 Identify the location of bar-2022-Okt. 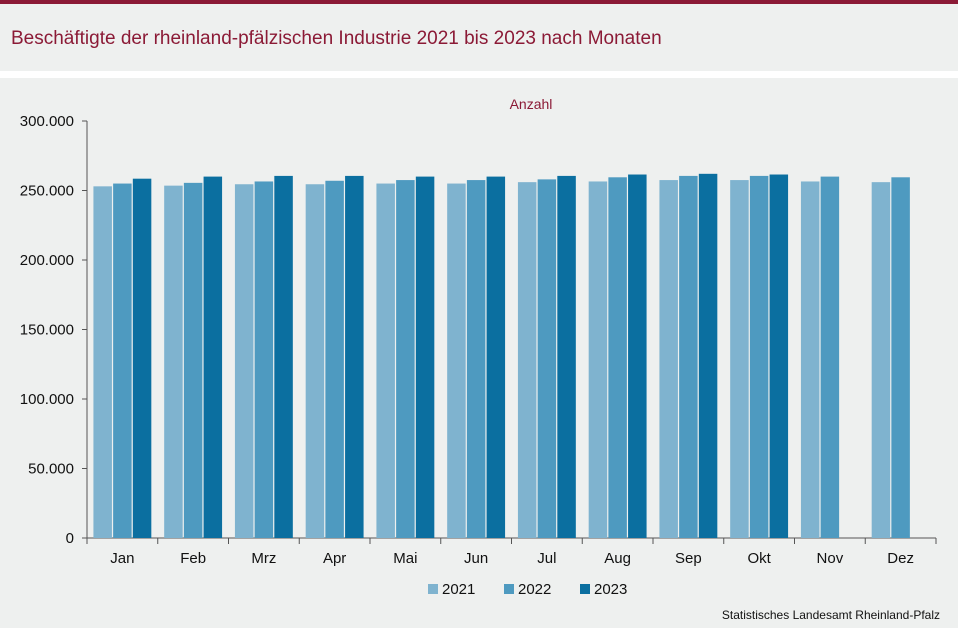
(759, 356).